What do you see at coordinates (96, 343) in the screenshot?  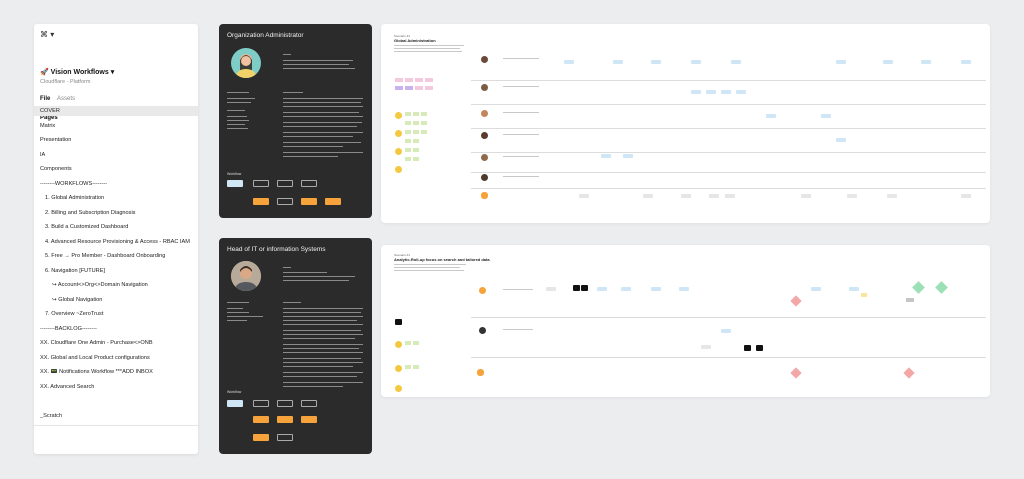 I see `page-label: XX. Cloudflare One Admin - Purchase<>ONB` at bounding box center [96, 343].